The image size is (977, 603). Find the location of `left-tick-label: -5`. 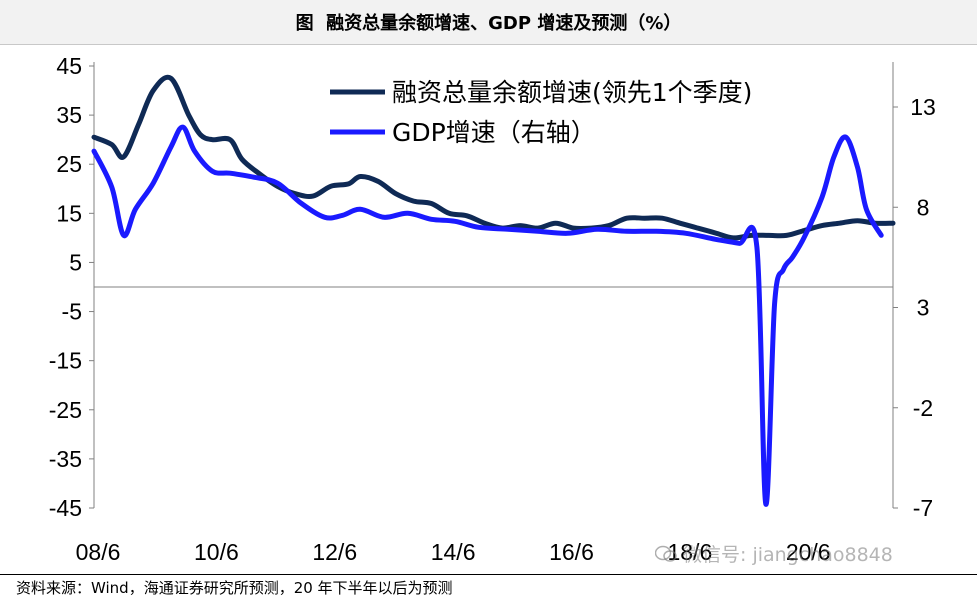

left-tick-label: -5 is located at coordinates (72, 312).